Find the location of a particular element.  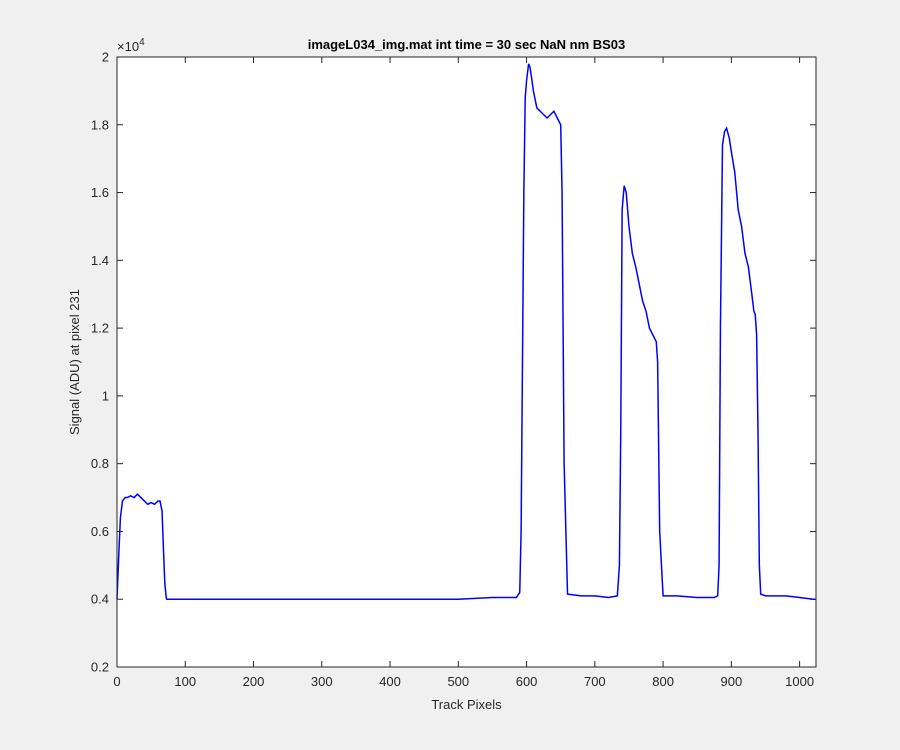

x-tick-label: 300 is located at coordinates (322, 681).